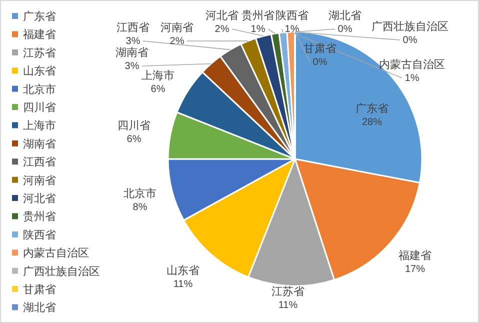  I want to click on slice-label: 北京市, so click(140, 193).